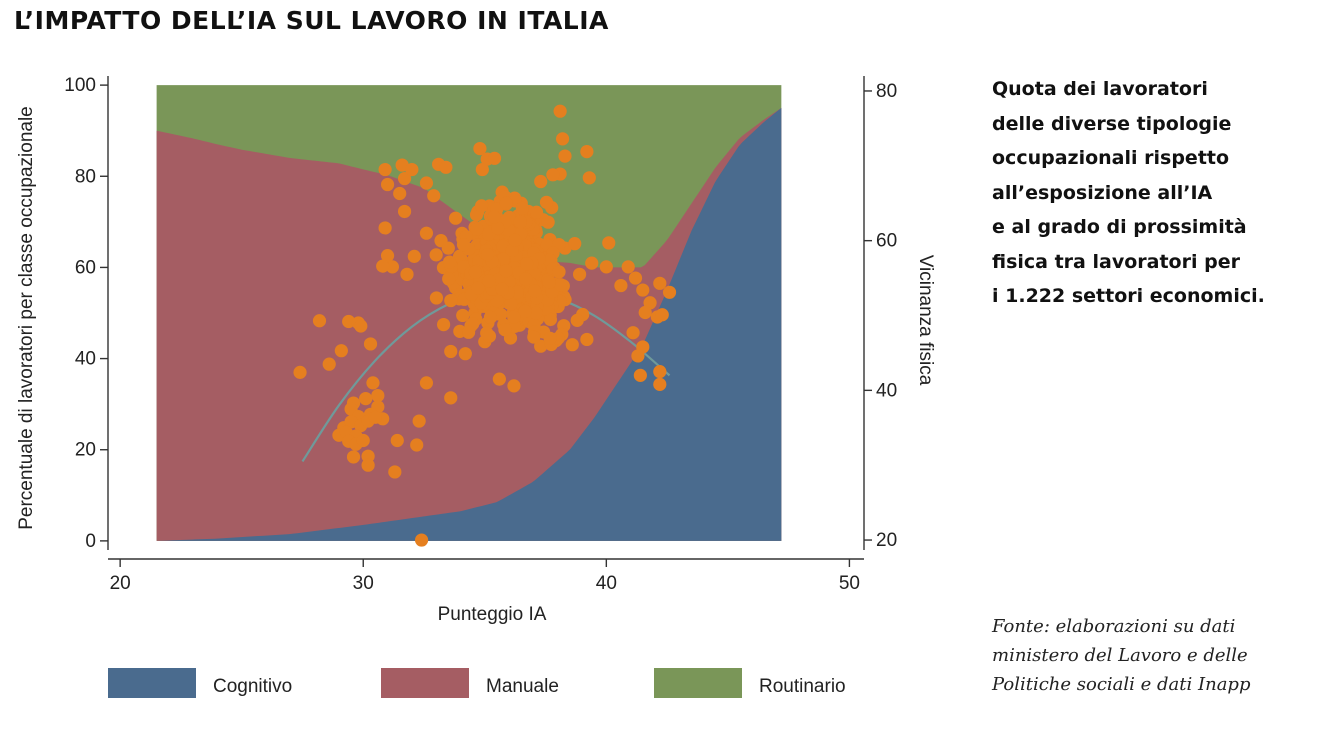  I want to click on description-line: occupazionali rispetto, so click(1111, 158).